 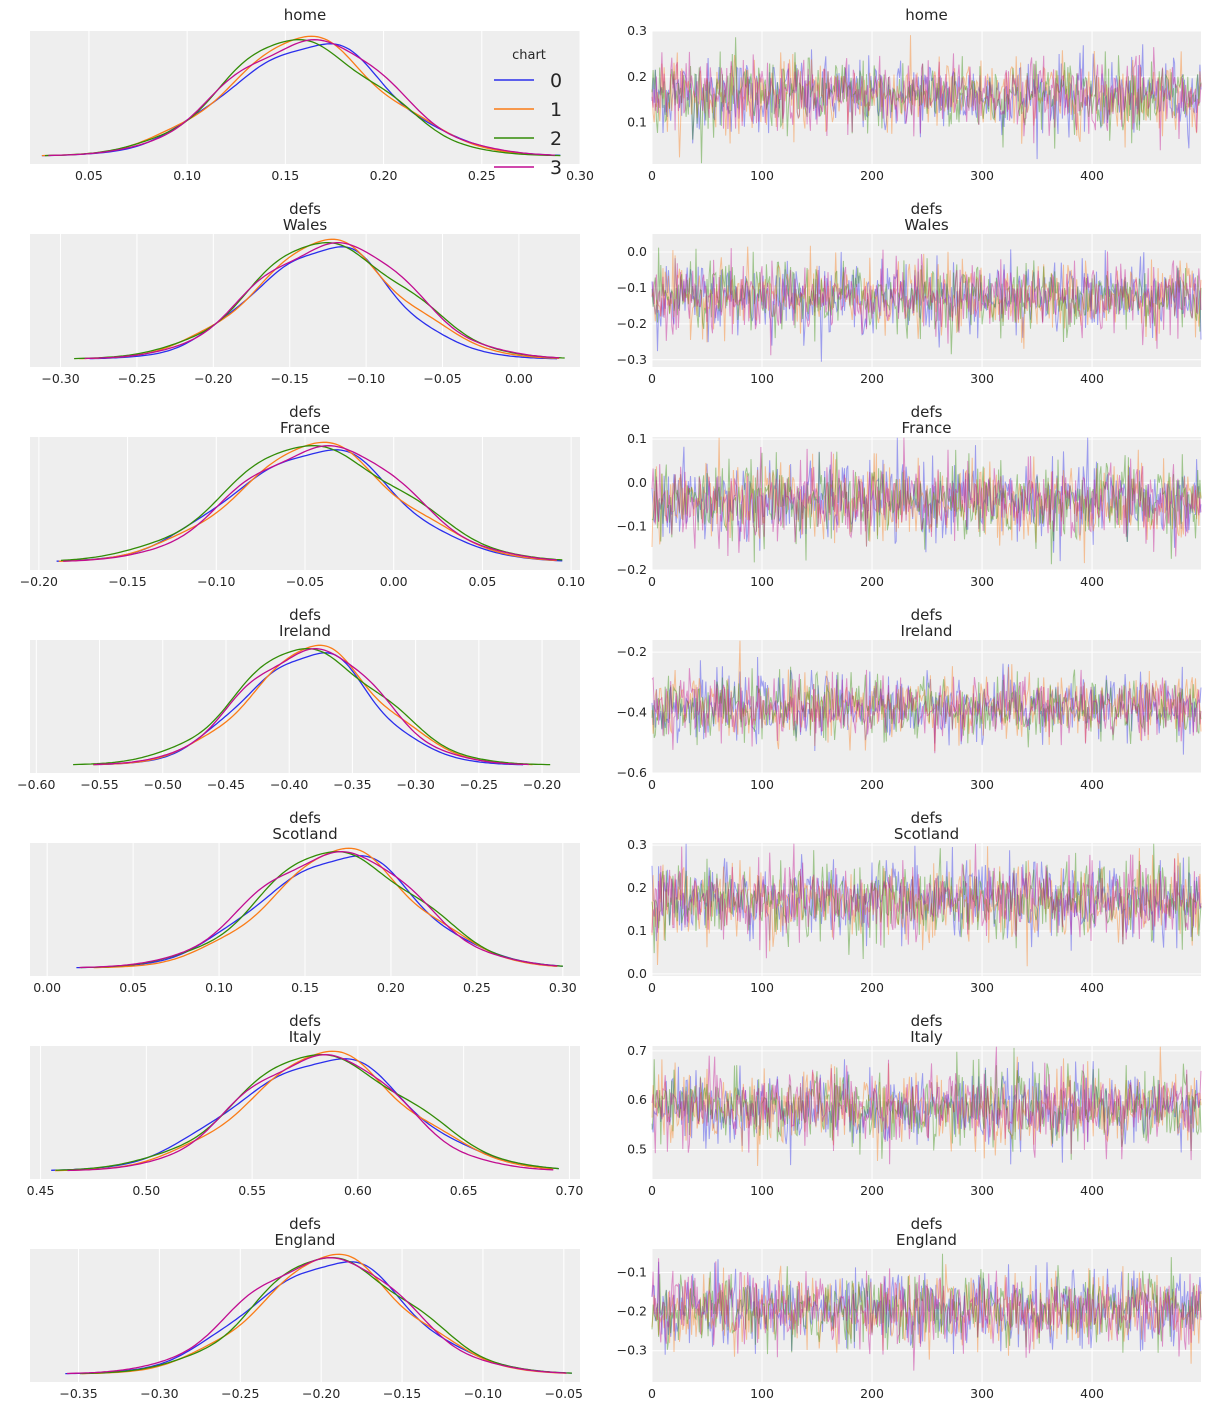 I want to click on x-tick-label: 0.30, so click(x=563, y=987).